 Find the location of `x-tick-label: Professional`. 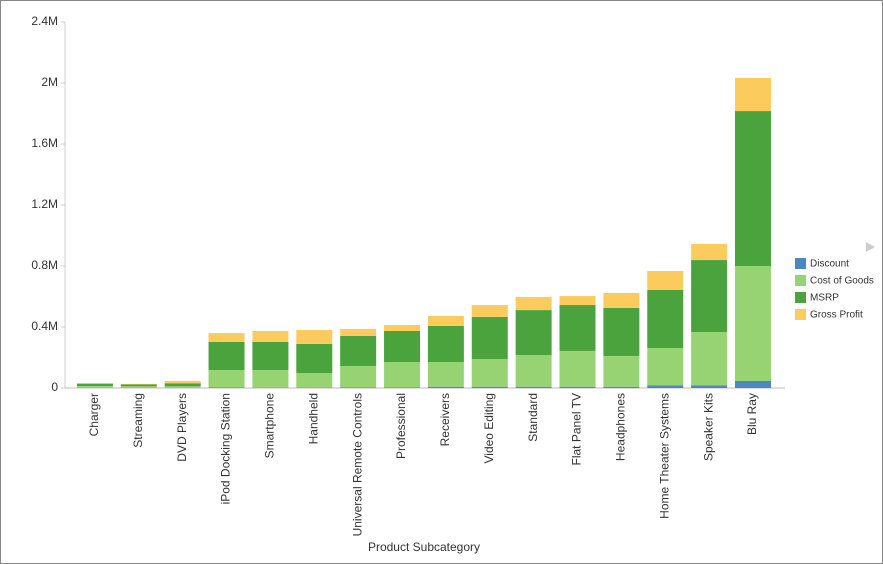

x-tick-label: Professional is located at coordinates (401, 426).